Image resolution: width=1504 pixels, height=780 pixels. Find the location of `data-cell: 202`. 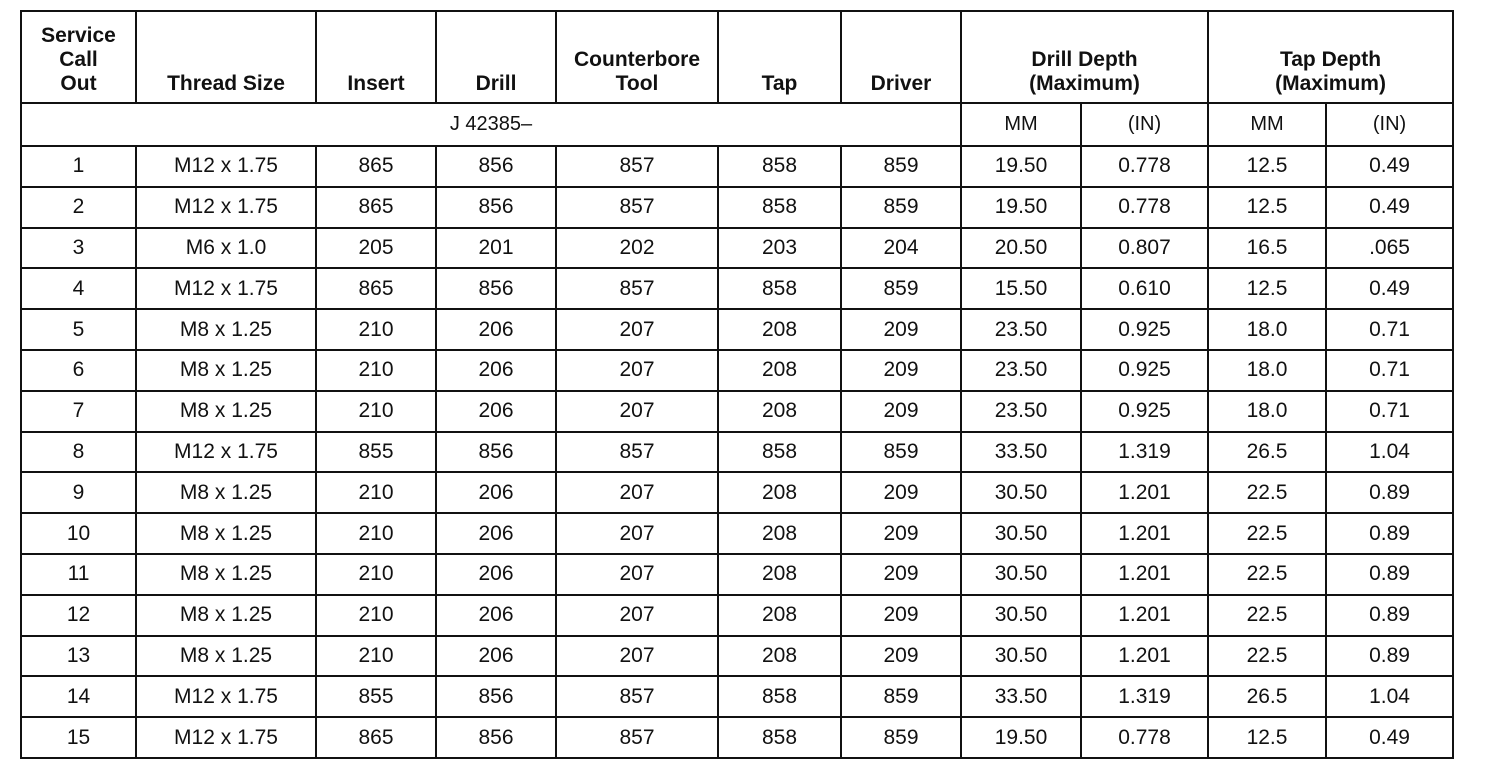

data-cell: 202 is located at coordinates (637, 248).